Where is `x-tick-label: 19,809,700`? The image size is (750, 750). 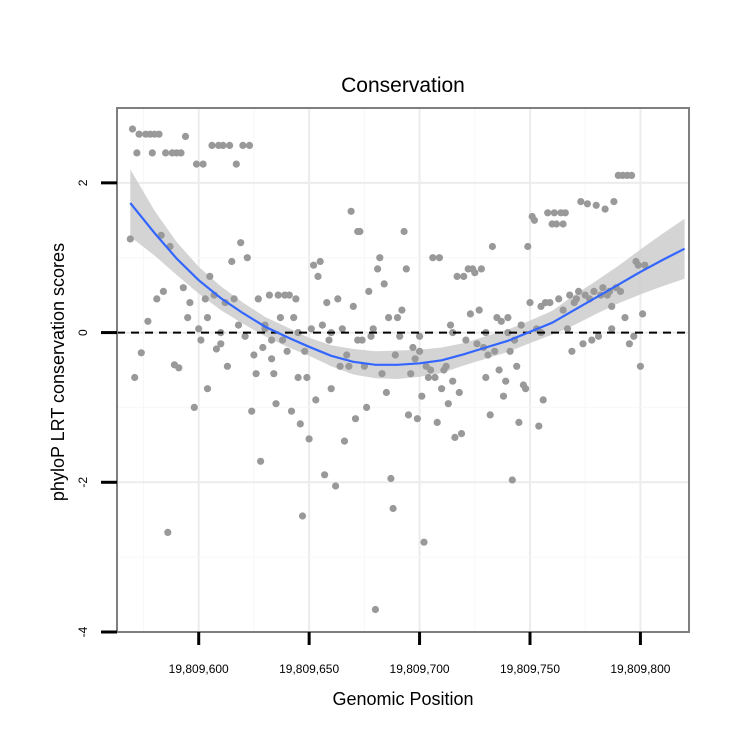 x-tick-label: 19,809,700 is located at coordinates (420, 669).